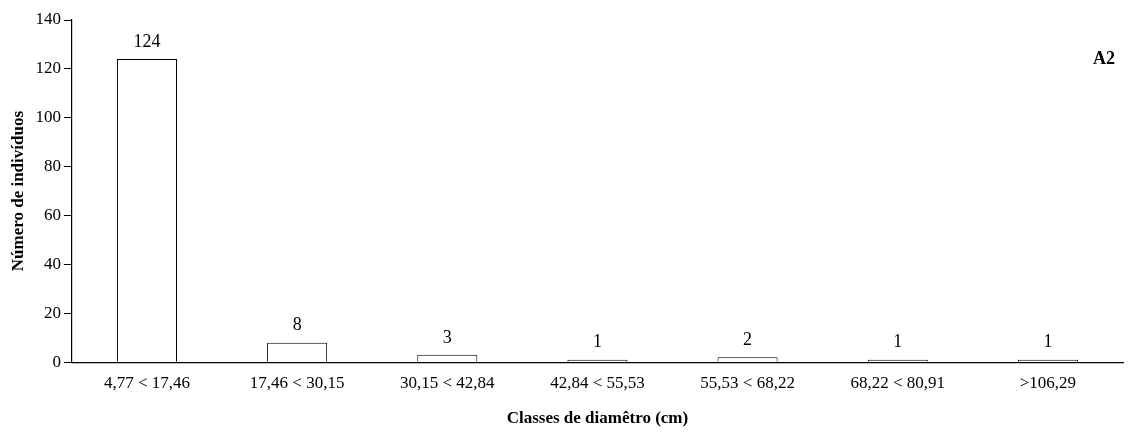  I want to click on x-tick-label: 30,15 < 42,84, so click(448, 382).